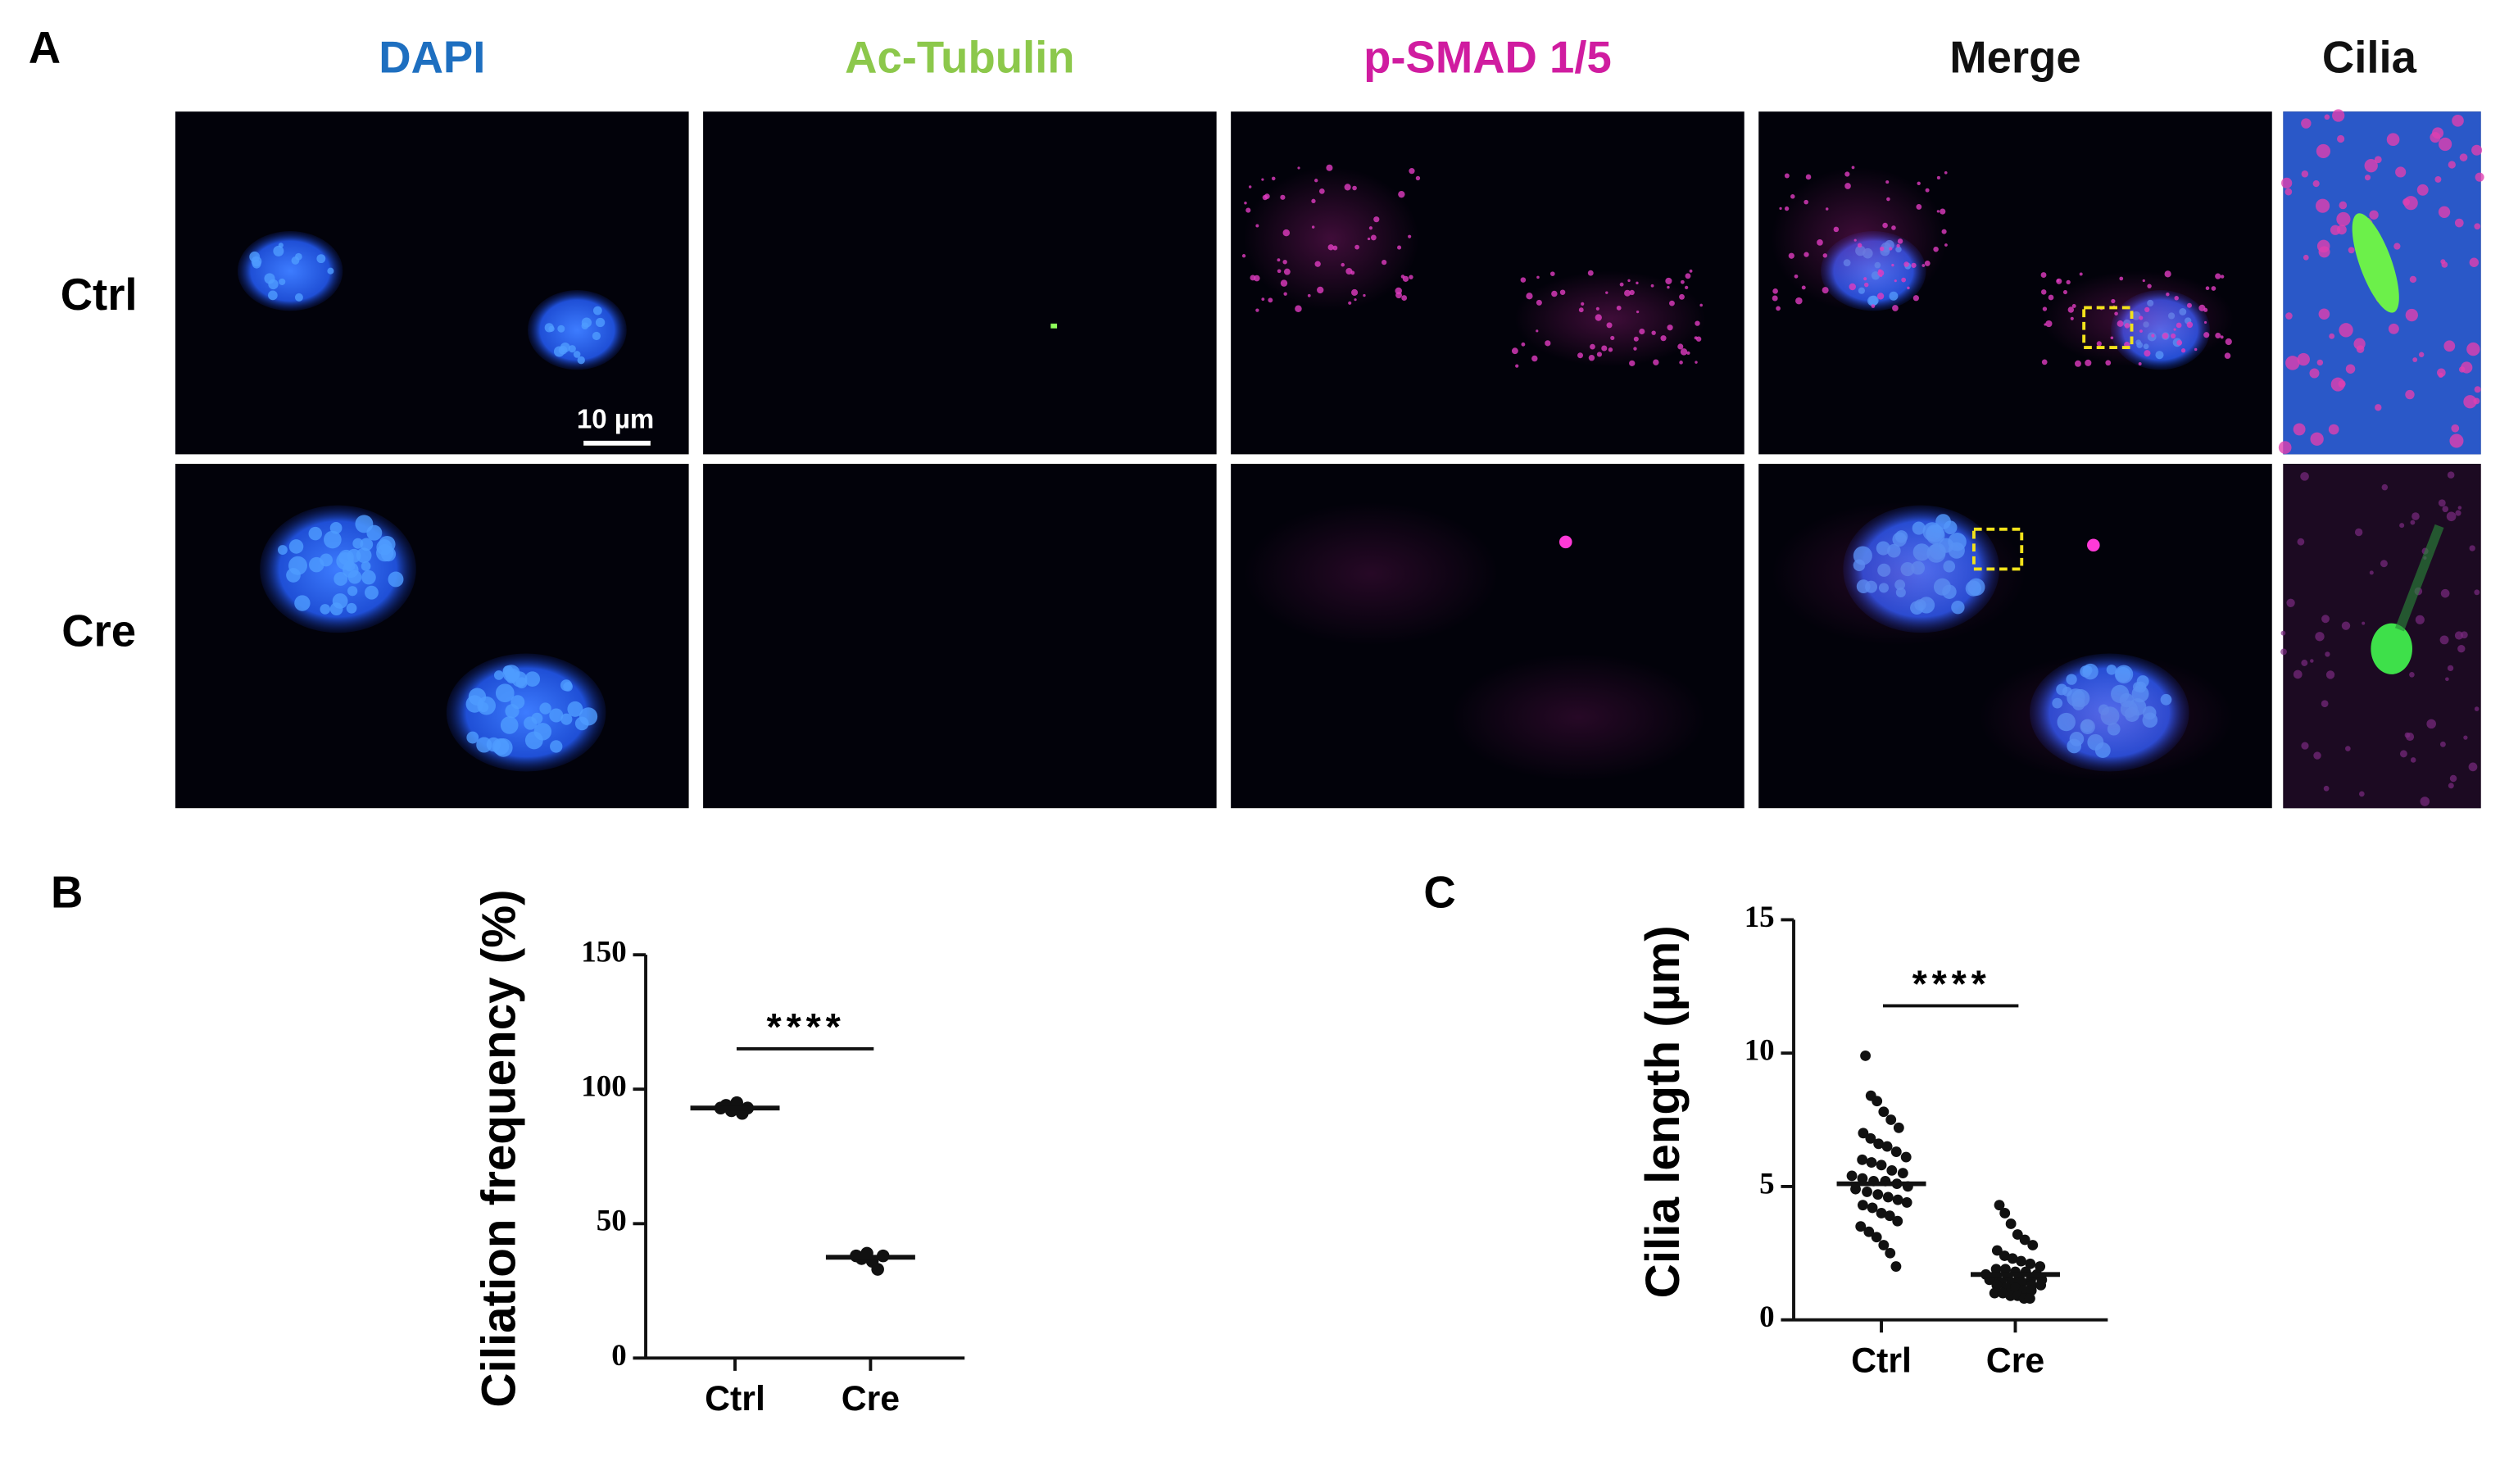 The width and height of the screenshot is (2500, 1484). What do you see at coordinates (1578, 717) in the screenshot?
I see `psmad-haze` at bounding box center [1578, 717].